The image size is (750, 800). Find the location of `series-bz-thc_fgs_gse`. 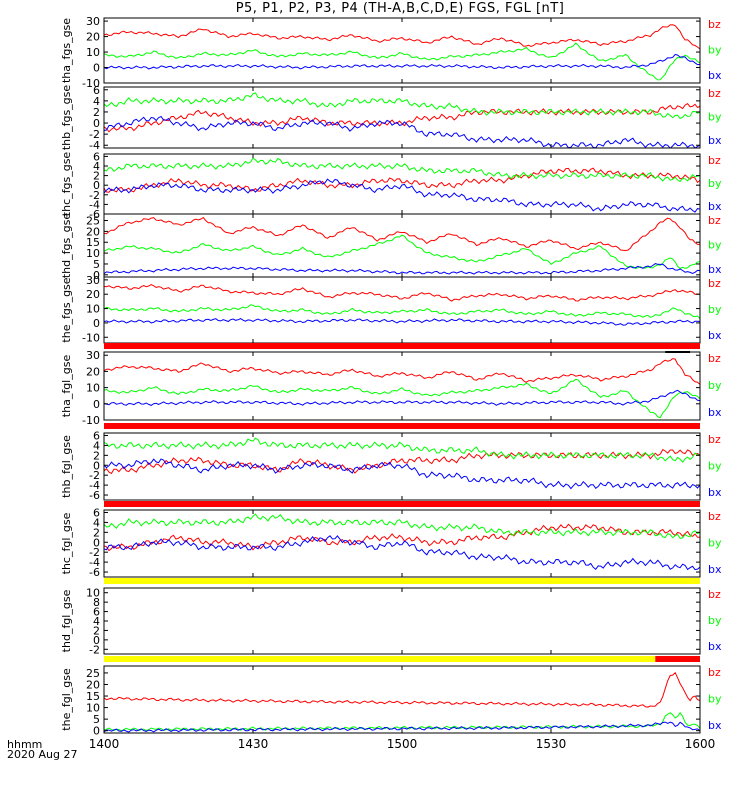

series-bz-thc_fgs_gse is located at coordinates (402, 180).